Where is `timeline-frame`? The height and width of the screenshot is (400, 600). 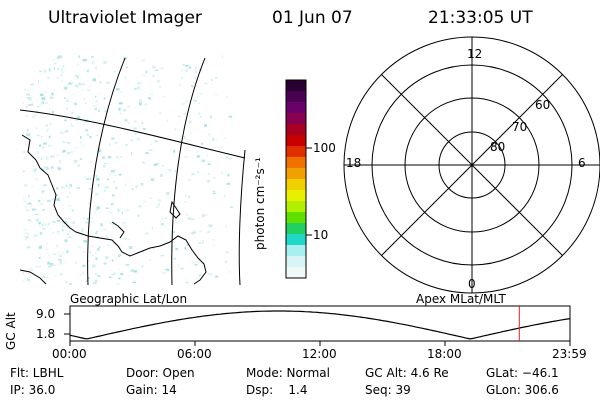
timeline-frame is located at coordinates (320, 323).